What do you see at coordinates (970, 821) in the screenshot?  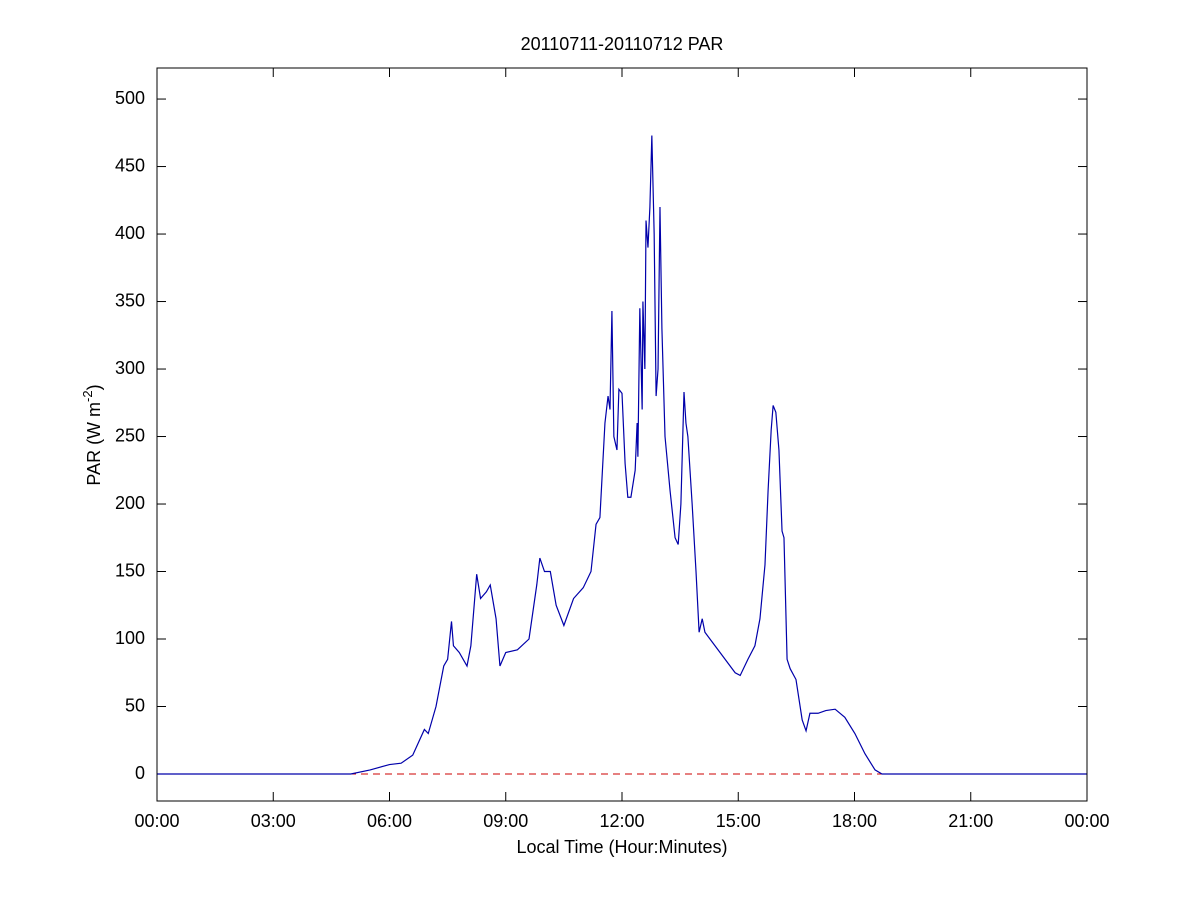 I see `x-tick-label: 21:00` at bounding box center [970, 821].